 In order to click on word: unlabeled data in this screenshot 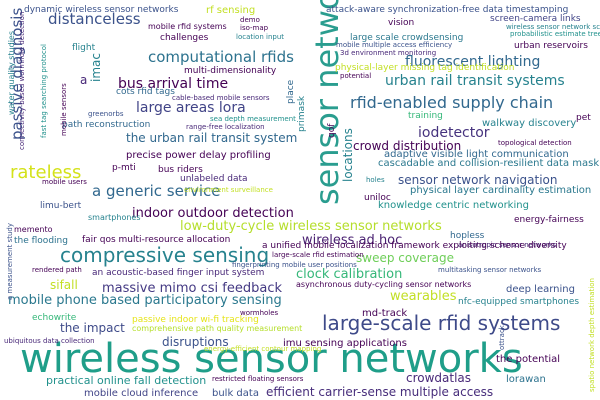, I will do `click(214, 179)`.